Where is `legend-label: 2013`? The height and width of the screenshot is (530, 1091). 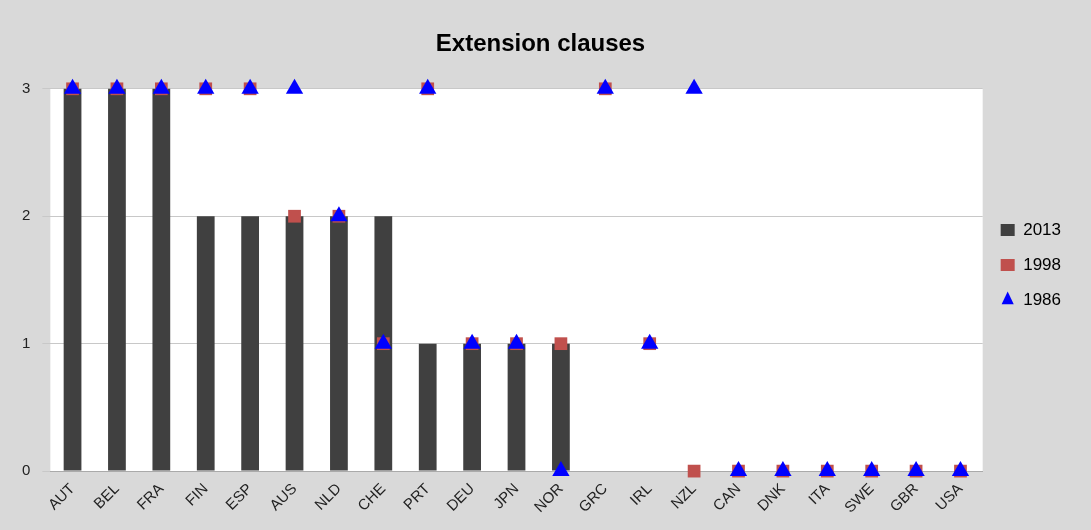 legend-label: 2013 is located at coordinates (1042, 229).